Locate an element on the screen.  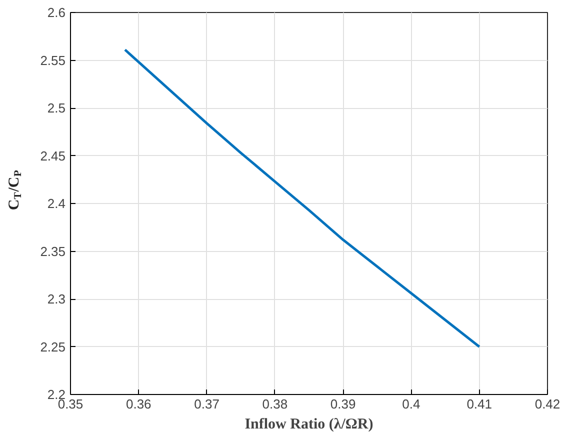
y-tick-label: 2.3 is located at coordinates (56, 299).